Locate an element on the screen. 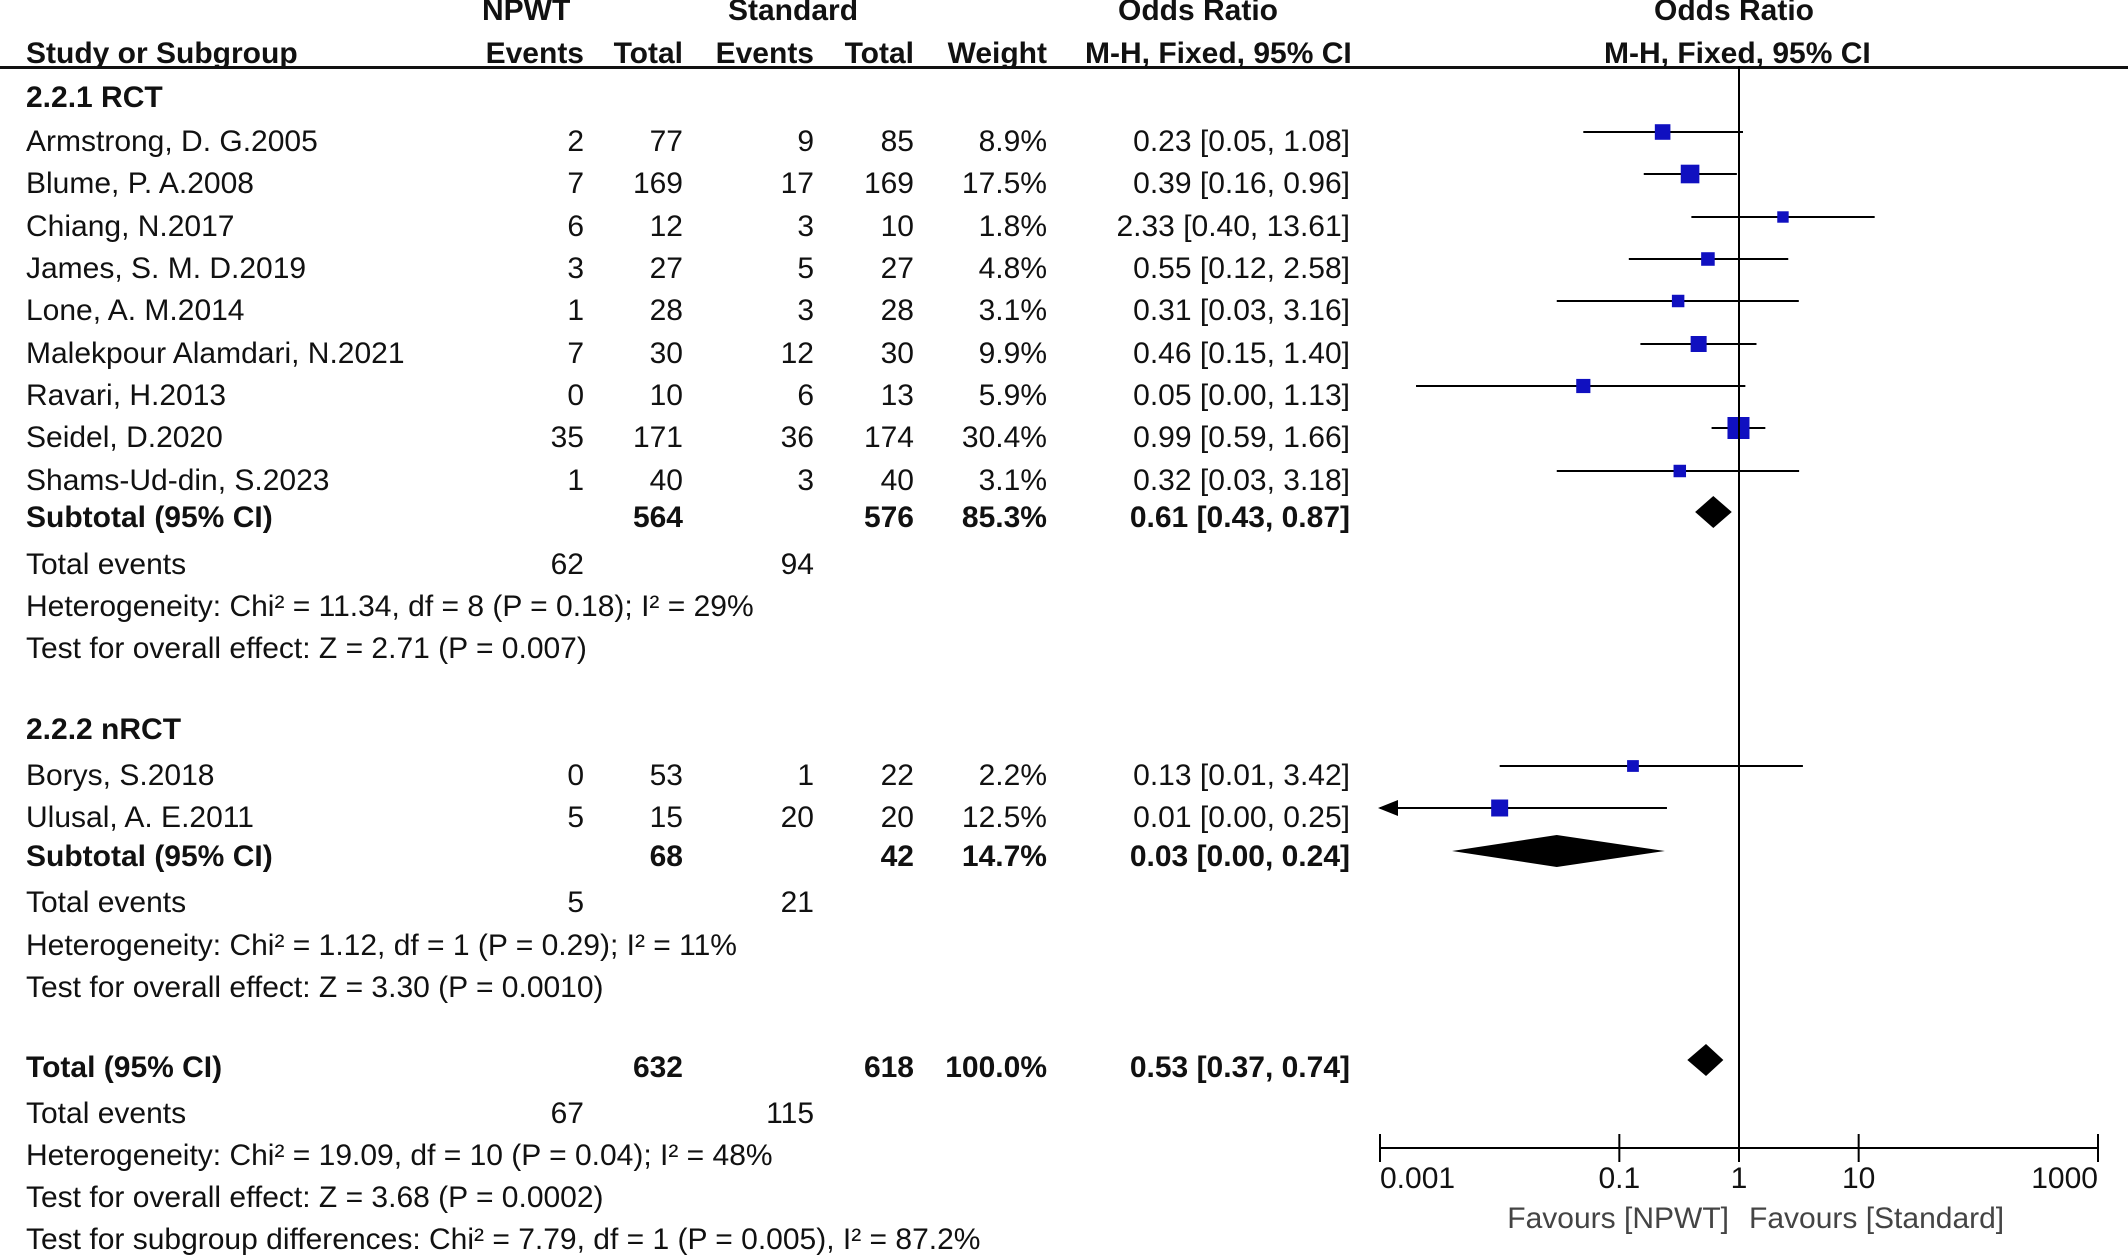 The width and height of the screenshot is (2128, 1257). standard-total: 20 is located at coordinates (897, 817).